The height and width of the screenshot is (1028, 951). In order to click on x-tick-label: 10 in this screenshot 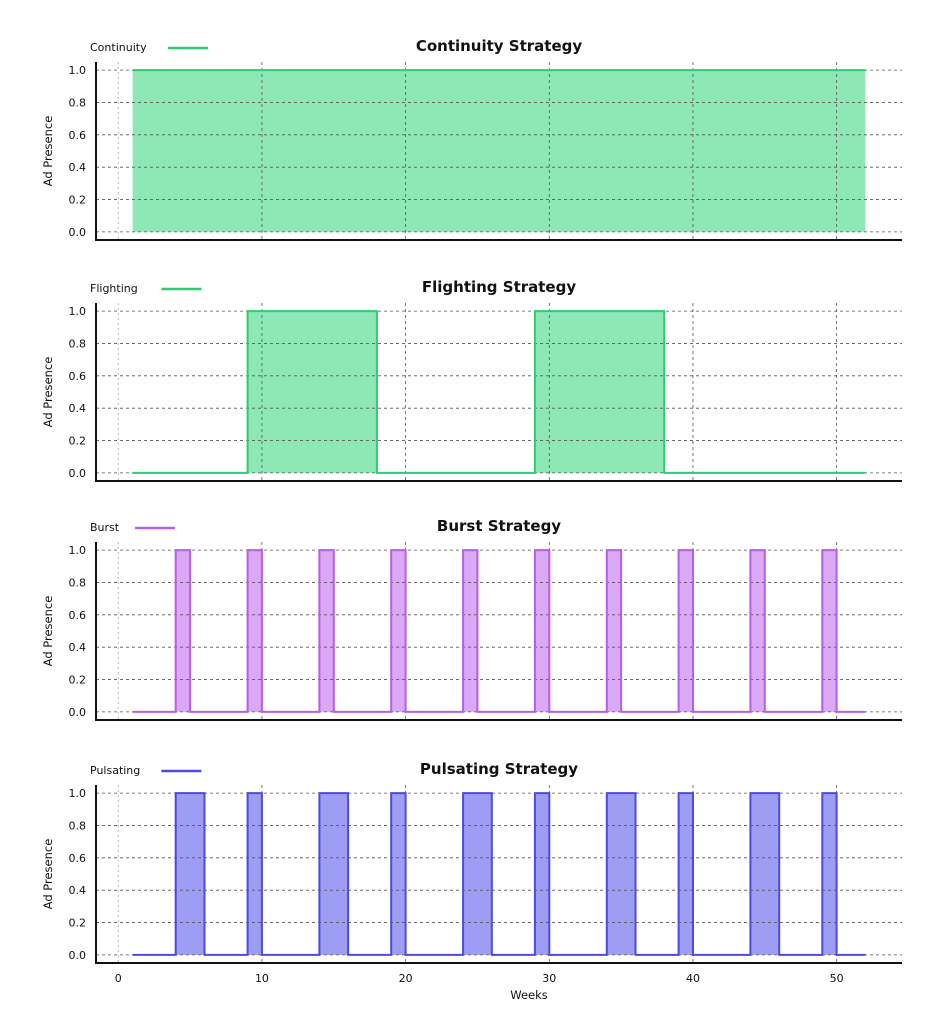, I will do `click(262, 978)`.